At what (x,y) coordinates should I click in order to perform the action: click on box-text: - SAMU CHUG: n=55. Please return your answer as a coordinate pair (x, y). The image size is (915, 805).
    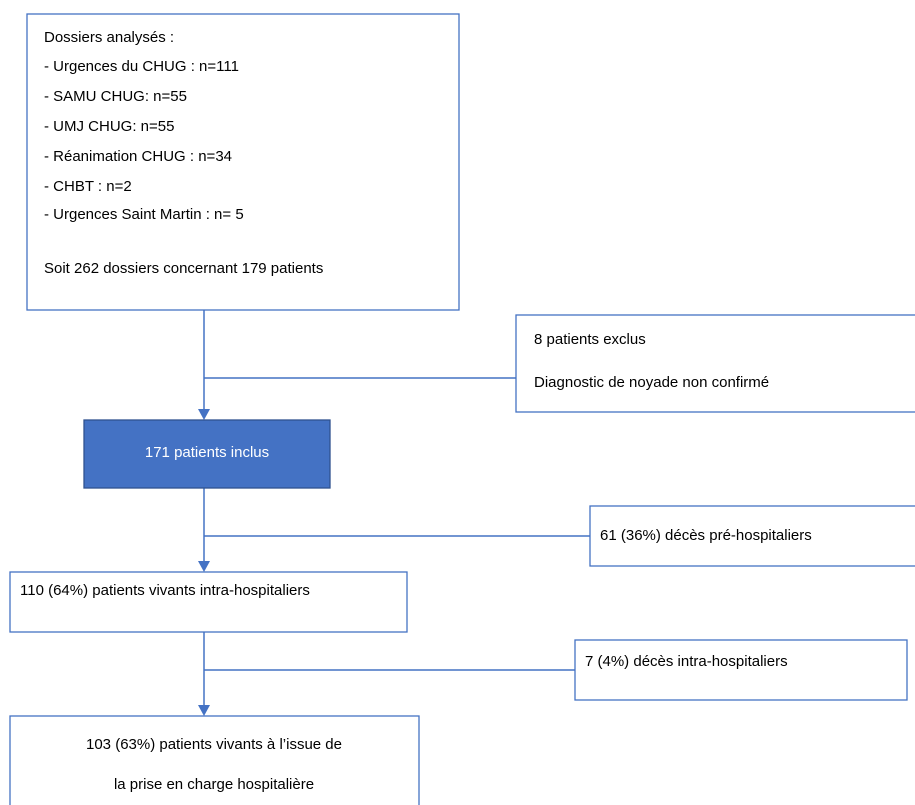
    Looking at the image, I should click on (115, 96).